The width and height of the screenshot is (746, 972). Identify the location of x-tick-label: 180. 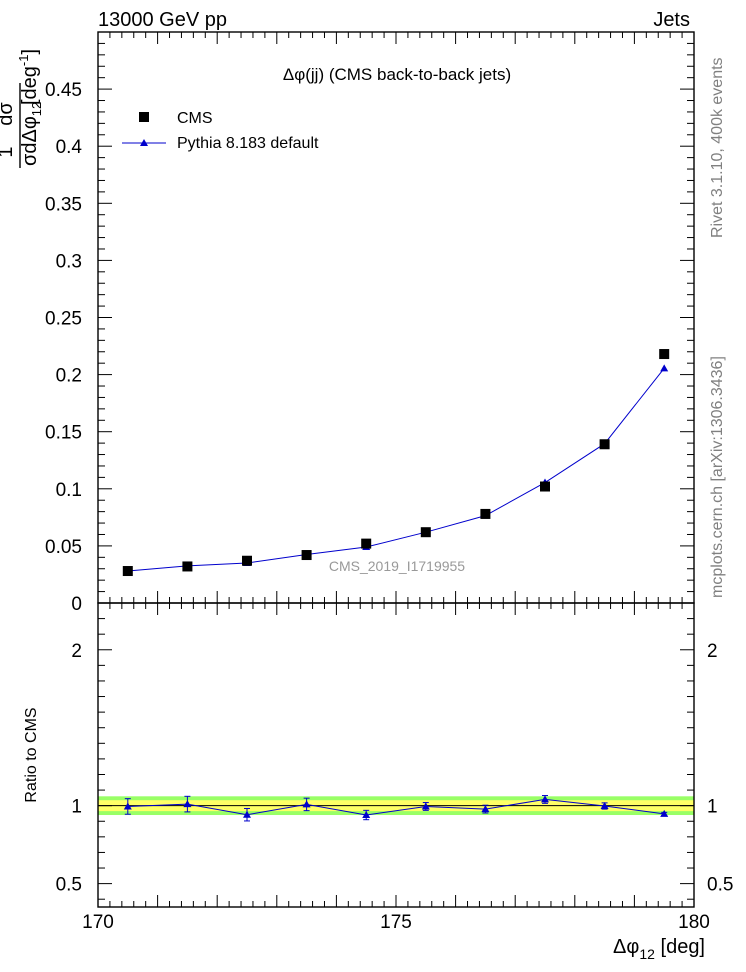
(694, 922).